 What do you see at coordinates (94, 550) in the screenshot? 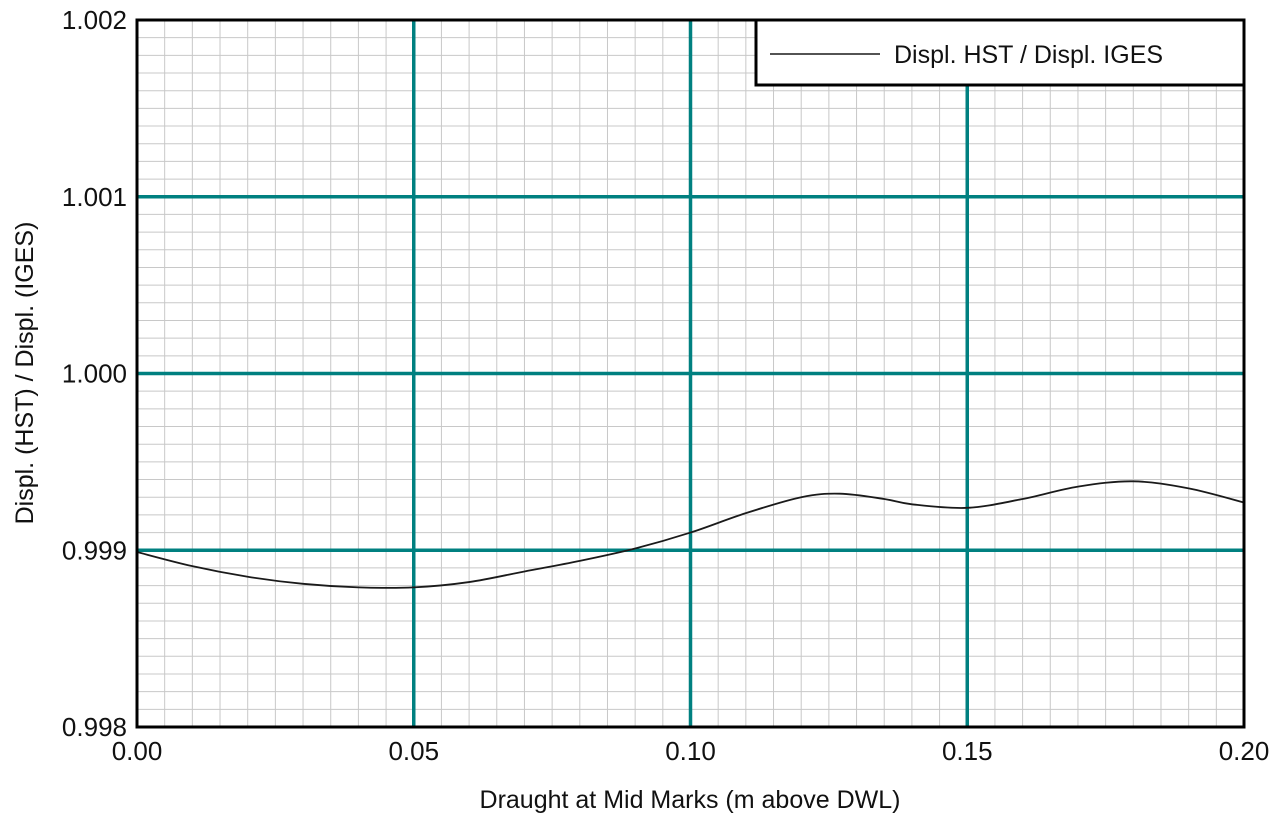
I see `y-tick-label: 0.999` at bounding box center [94, 550].